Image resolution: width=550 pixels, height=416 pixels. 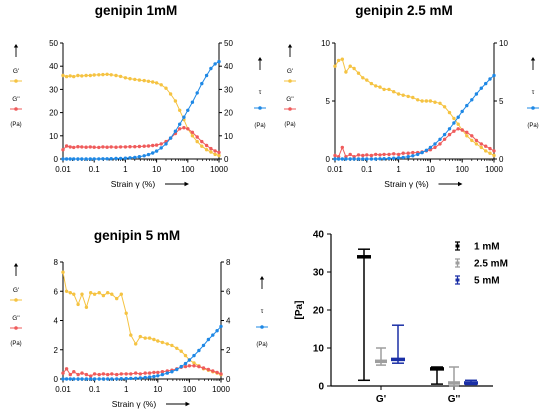 I want to click on y-tick-label-right: 10, so click(x=503, y=43).